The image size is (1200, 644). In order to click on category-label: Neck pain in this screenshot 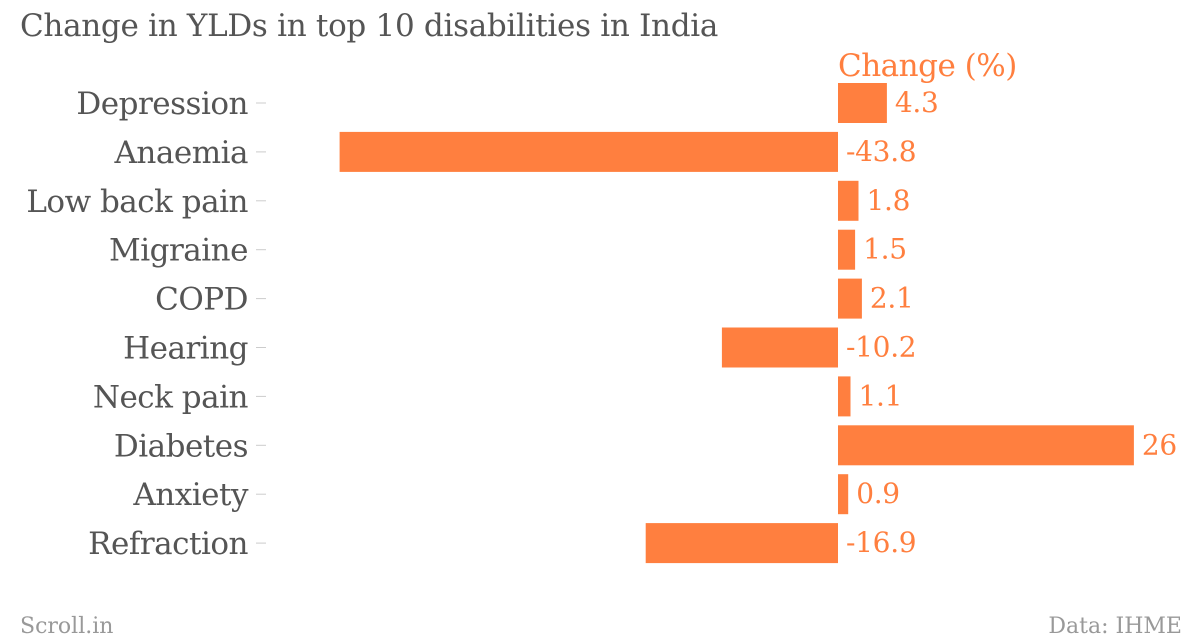, I will do `click(171, 397)`.